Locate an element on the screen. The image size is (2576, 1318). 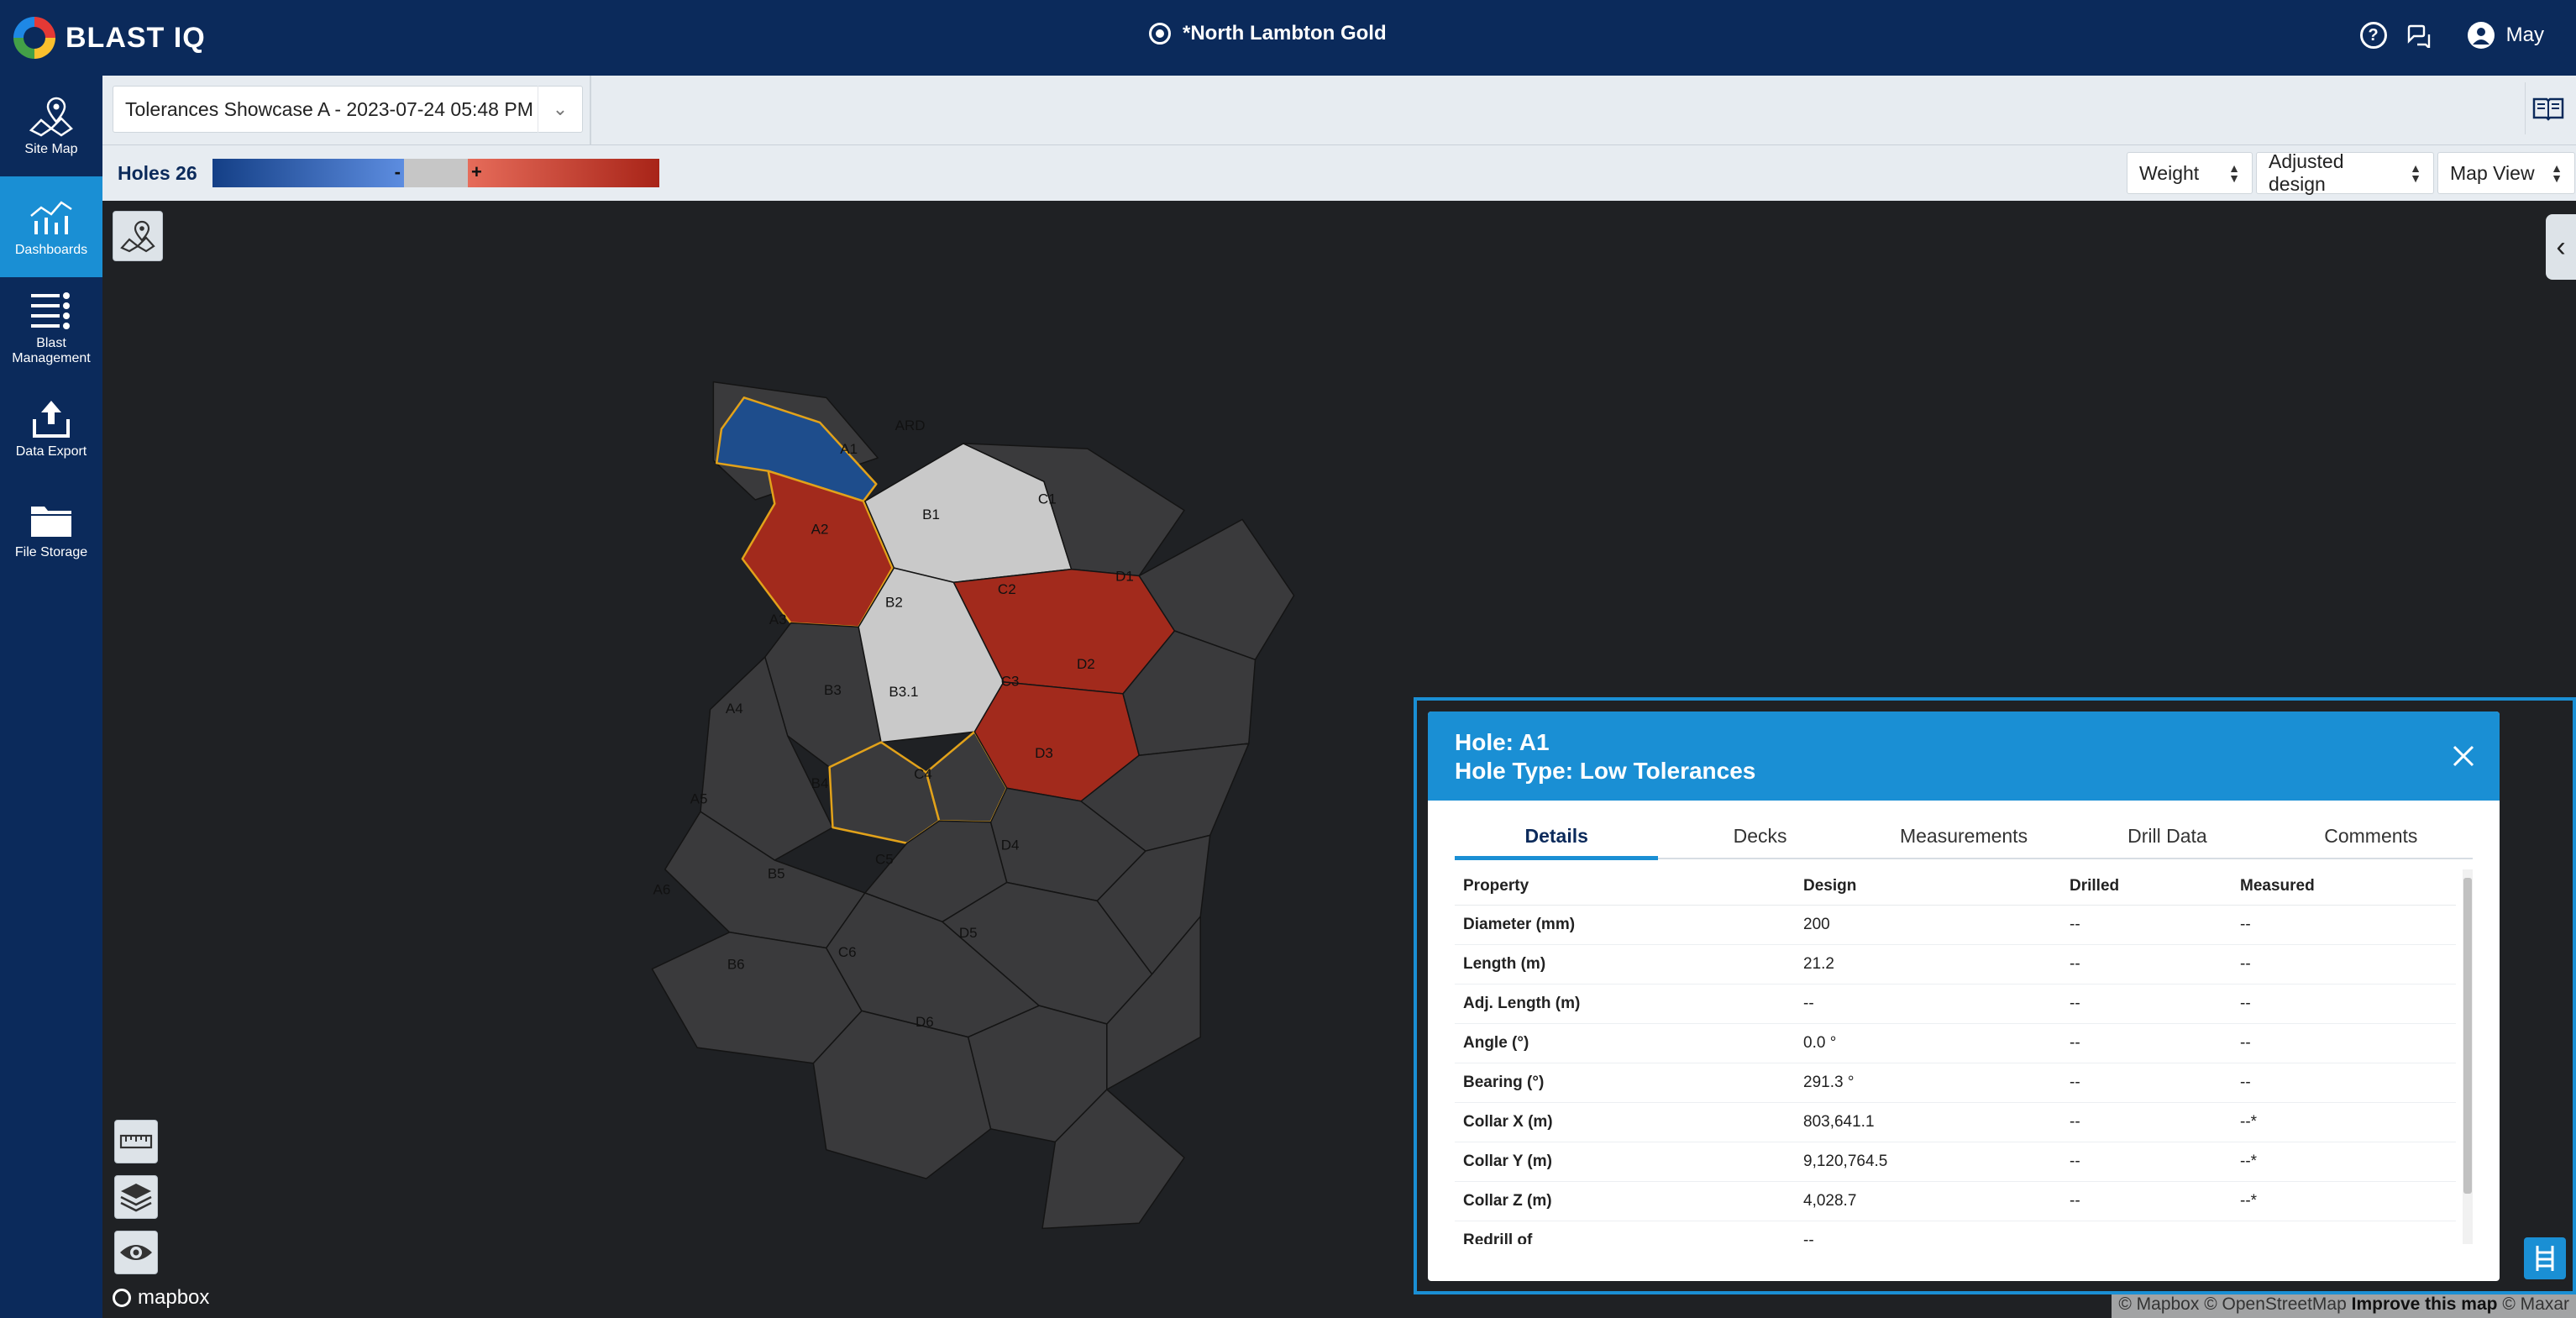
top-header: BLAST IQ *North Lambton Gold ? May is located at coordinates (1288, 38).